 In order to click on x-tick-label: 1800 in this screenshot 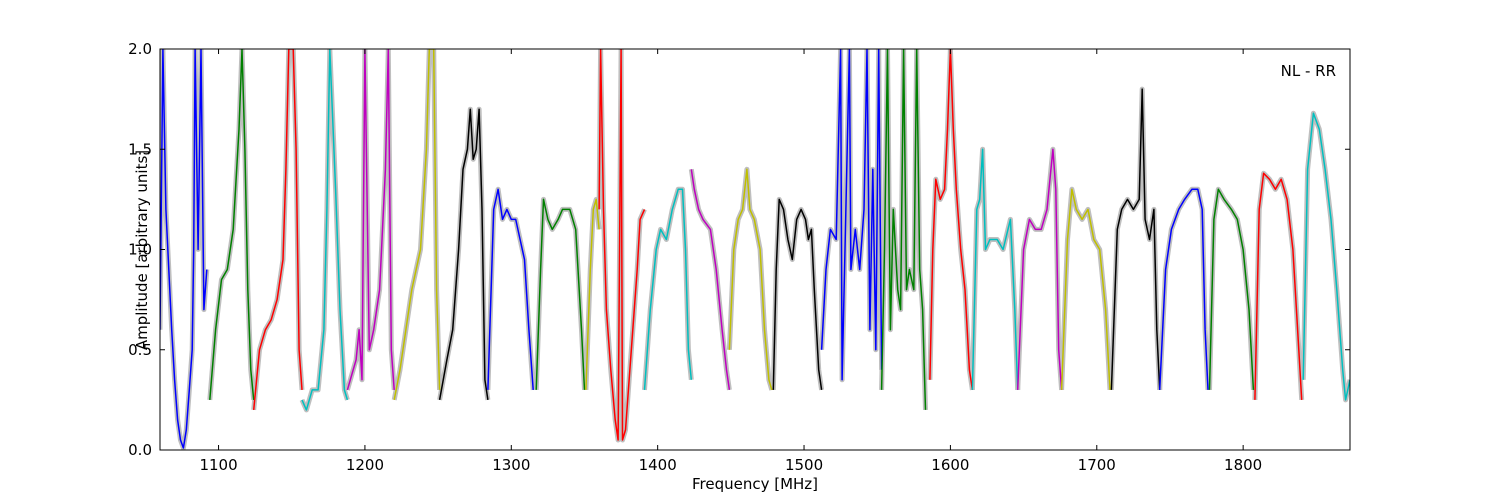, I will do `click(1243, 465)`.